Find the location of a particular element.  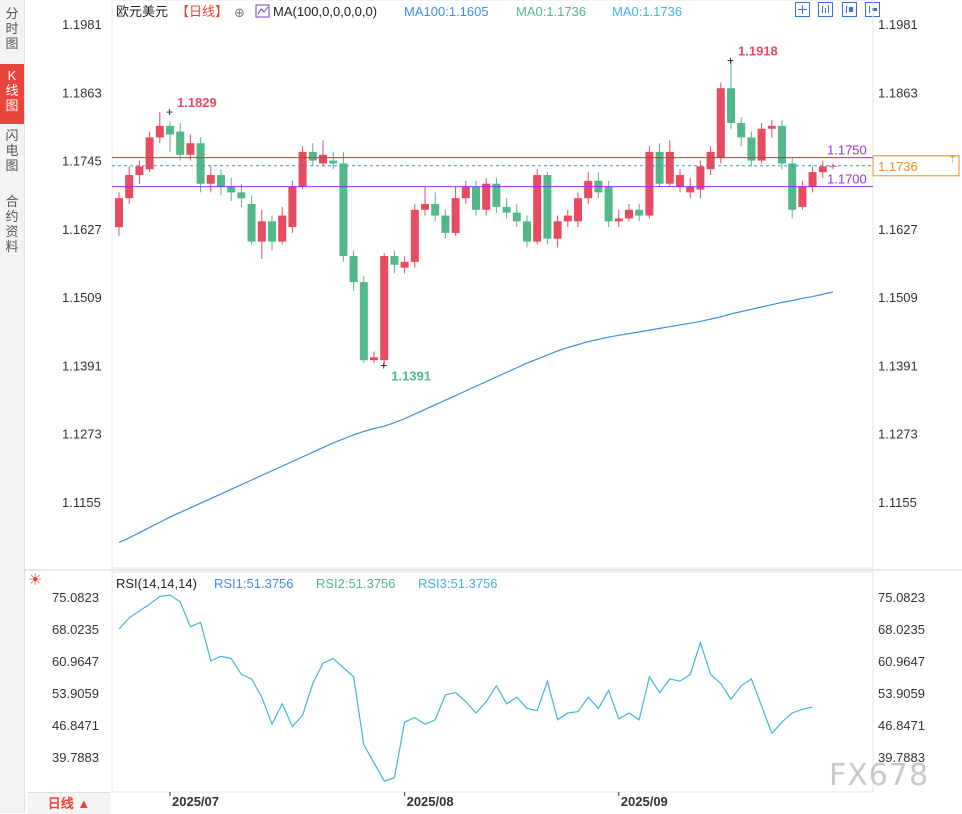

y-tick-label-left: 1.1981 is located at coordinates (82, 24).